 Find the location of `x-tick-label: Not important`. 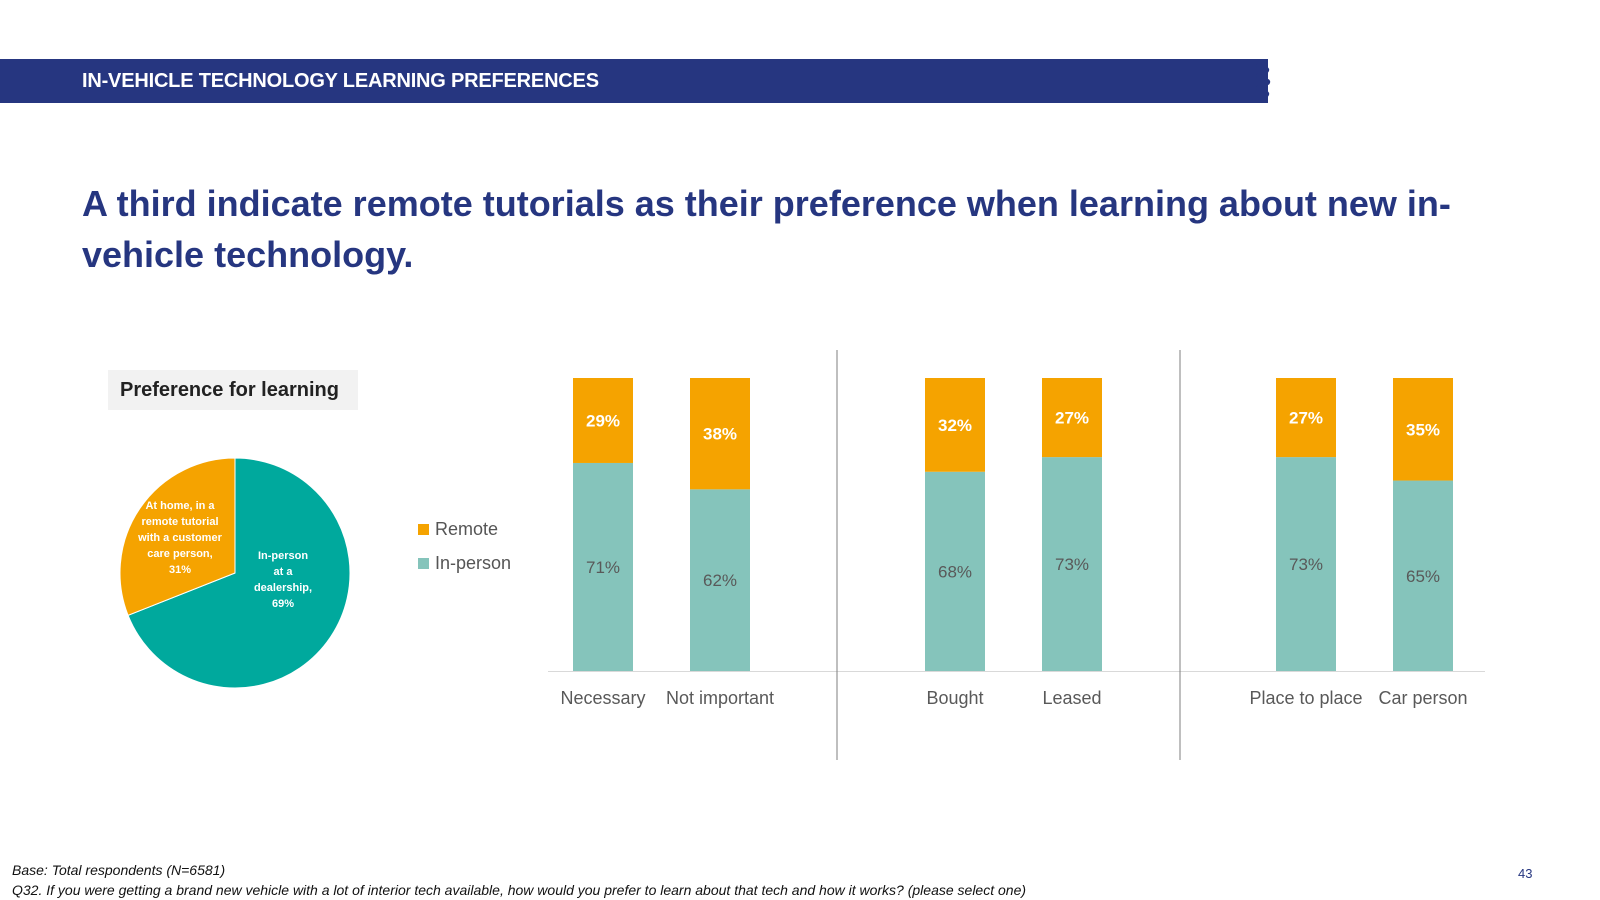

x-tick-label: Not important is located at coordinates (720, 698).